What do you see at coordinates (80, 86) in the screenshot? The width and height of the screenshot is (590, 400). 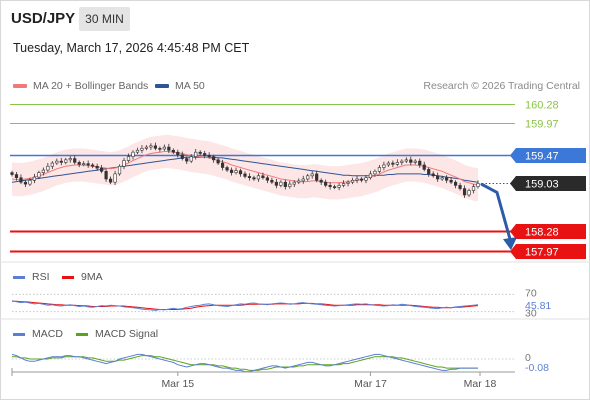 I see `legend-ma20: MA 20 + Bollinger Bands` at bounding box center [80, 86].